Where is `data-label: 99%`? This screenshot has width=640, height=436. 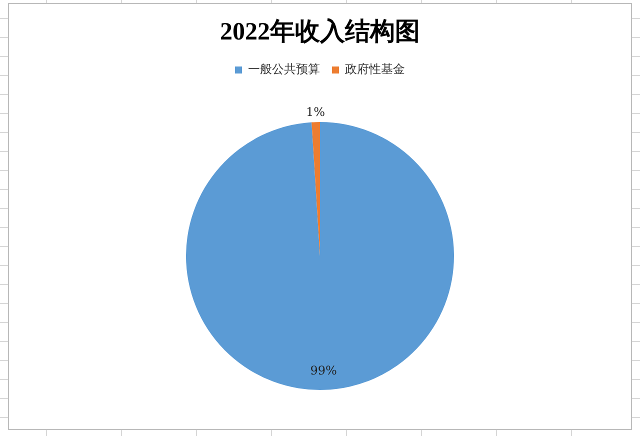 data-label: 99% is located at coordinates (323, 370).